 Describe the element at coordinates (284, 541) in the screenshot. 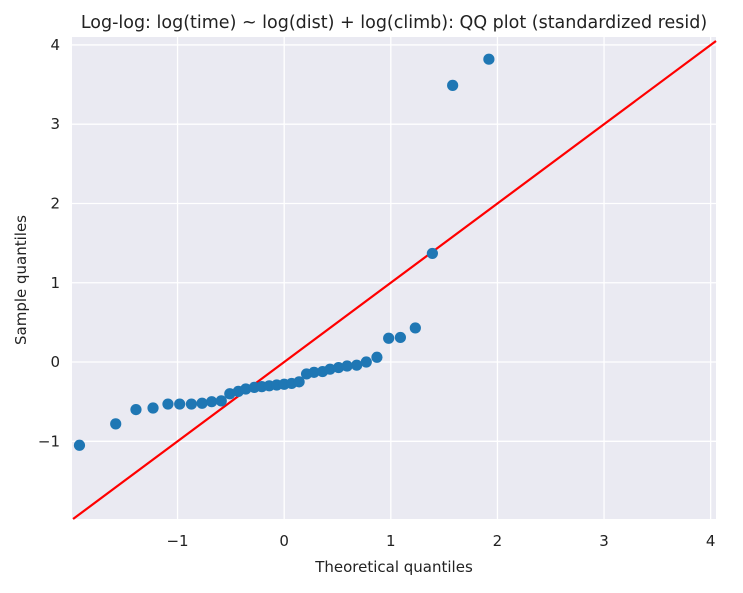

I see `x-tick-label: 0` at that location.